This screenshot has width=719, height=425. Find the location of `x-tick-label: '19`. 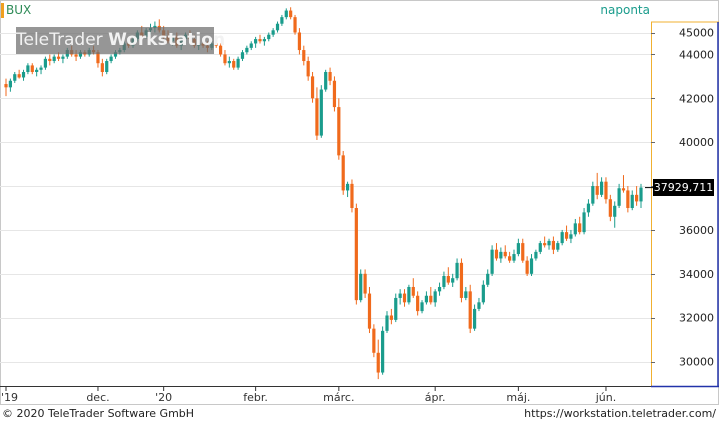

x-tick-label: '19 is located at coordinates (9, 397).